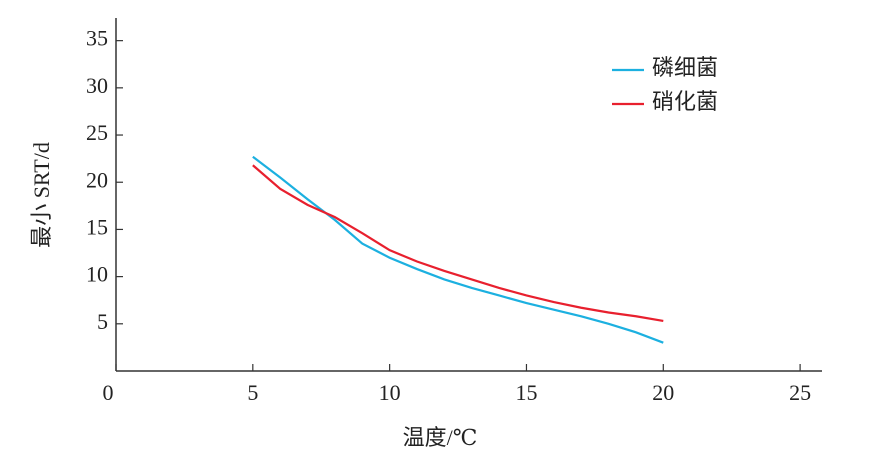 This screenshot has width=880, height=467. I want to click on y-tick-label: 35, so click(97, 38).